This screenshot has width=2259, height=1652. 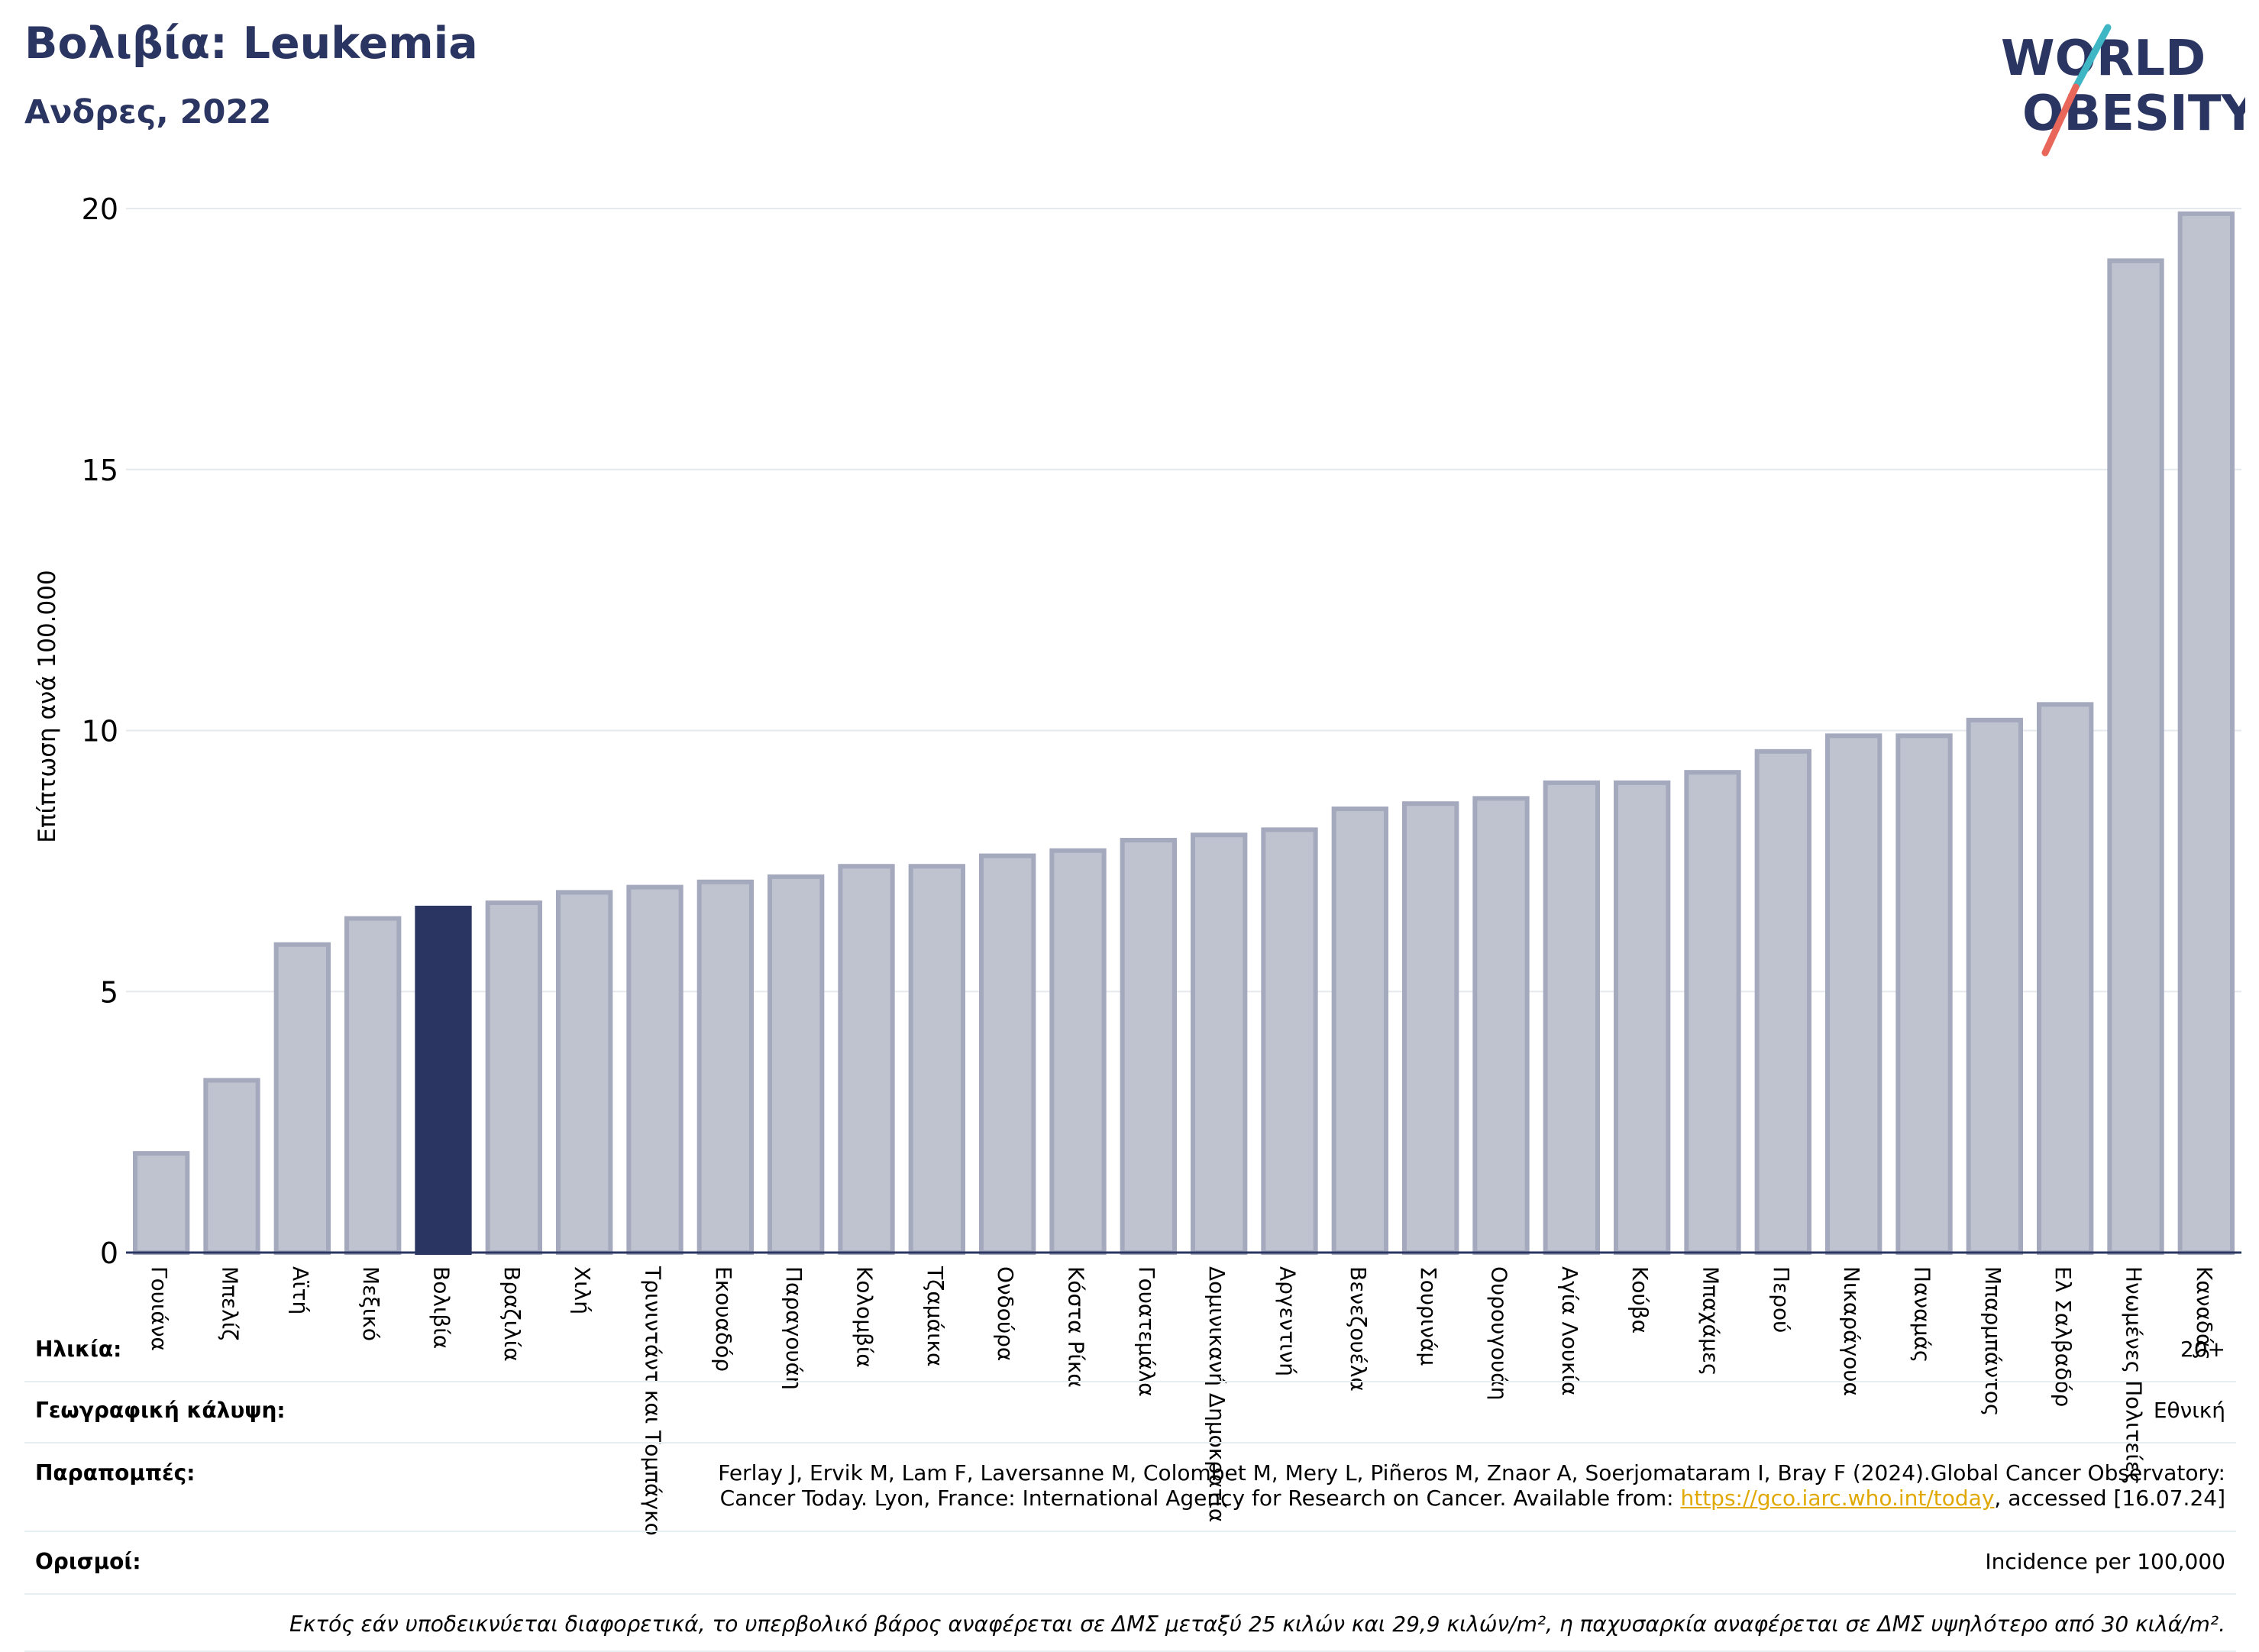 I want to click on x-tick-label: Μπαρμπάντος, so click(x=1992, y=1341).